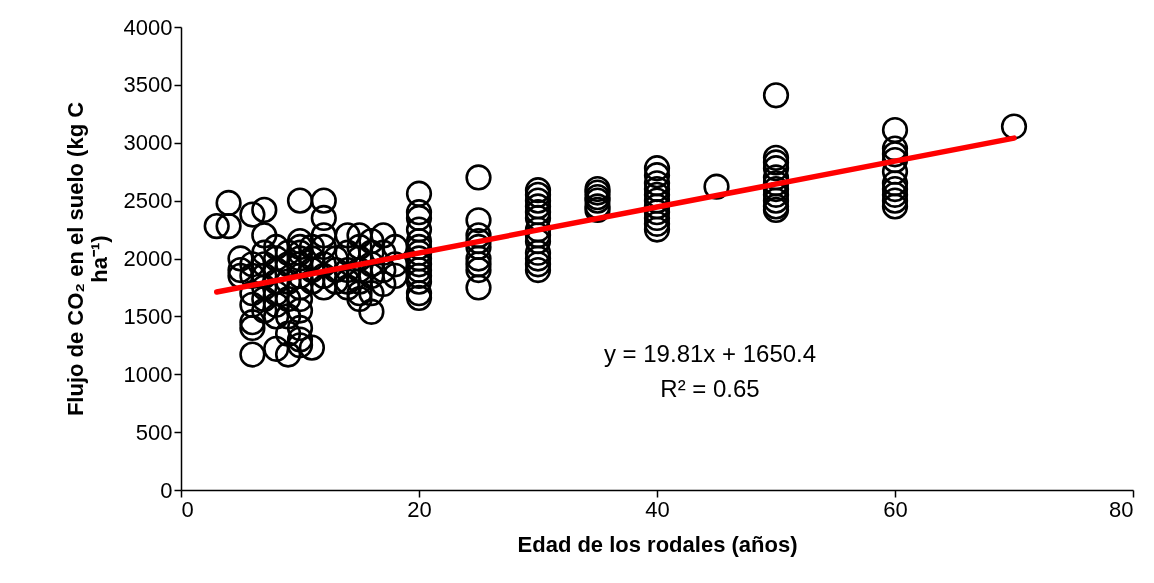 This screenshot has height=583, width=1154. I want to click on x-tick-label: 80, so click(1121, 509).